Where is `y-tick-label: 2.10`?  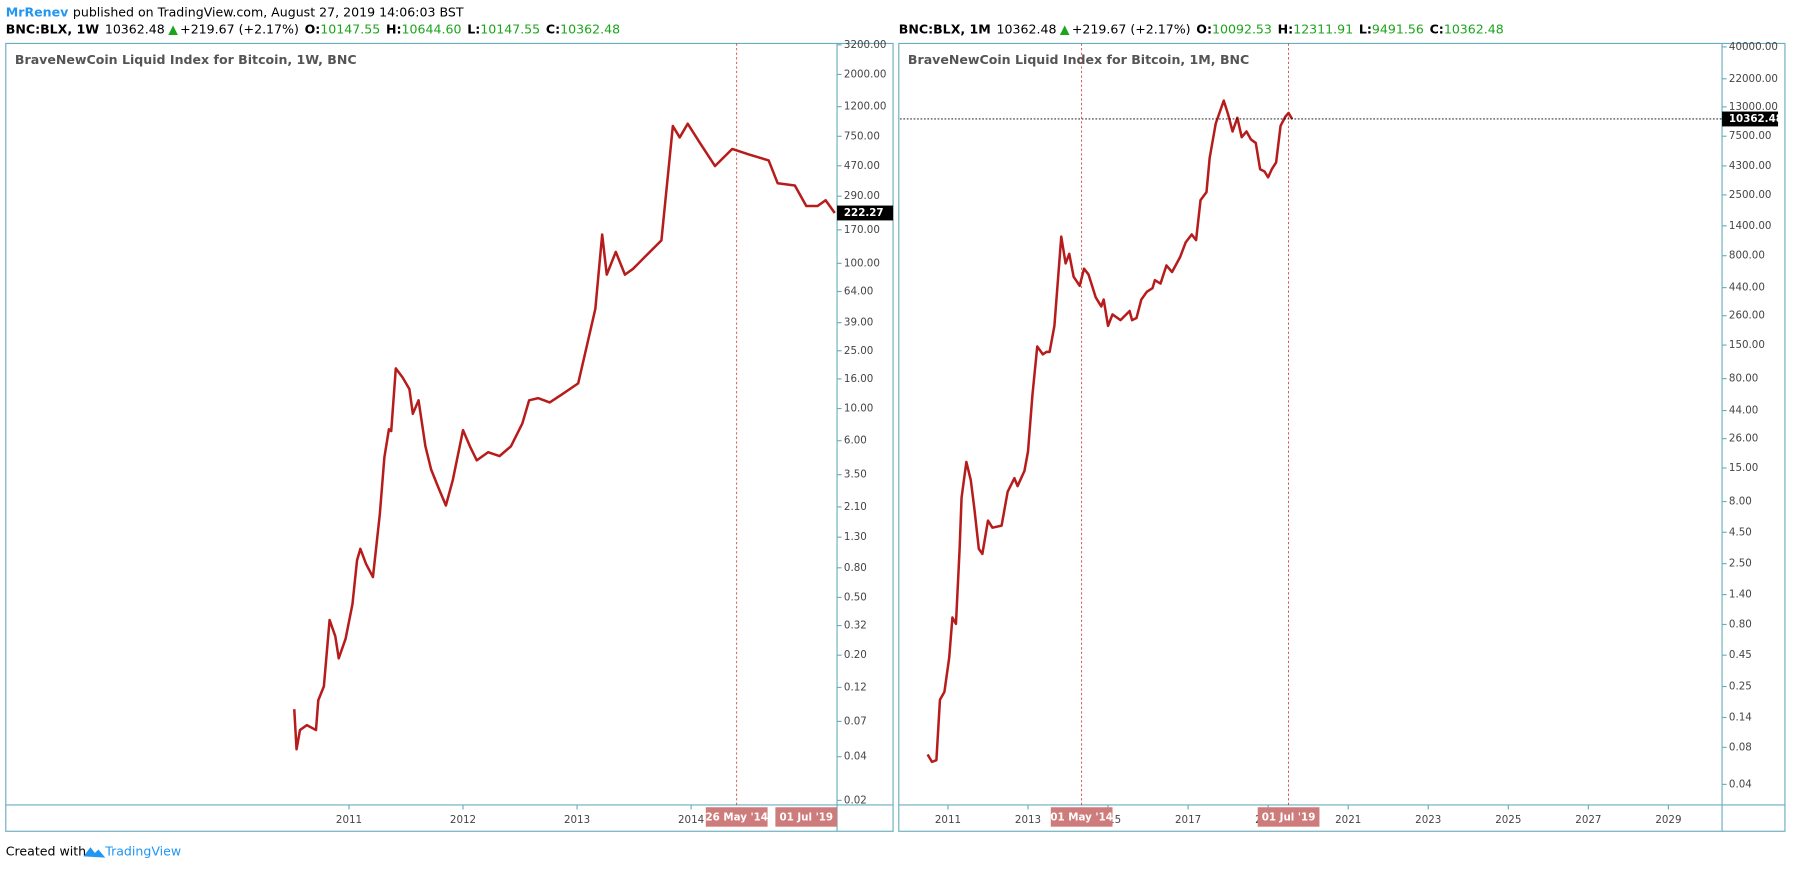
y-tick-label: 2.10 is located at coordinates (855, 507).